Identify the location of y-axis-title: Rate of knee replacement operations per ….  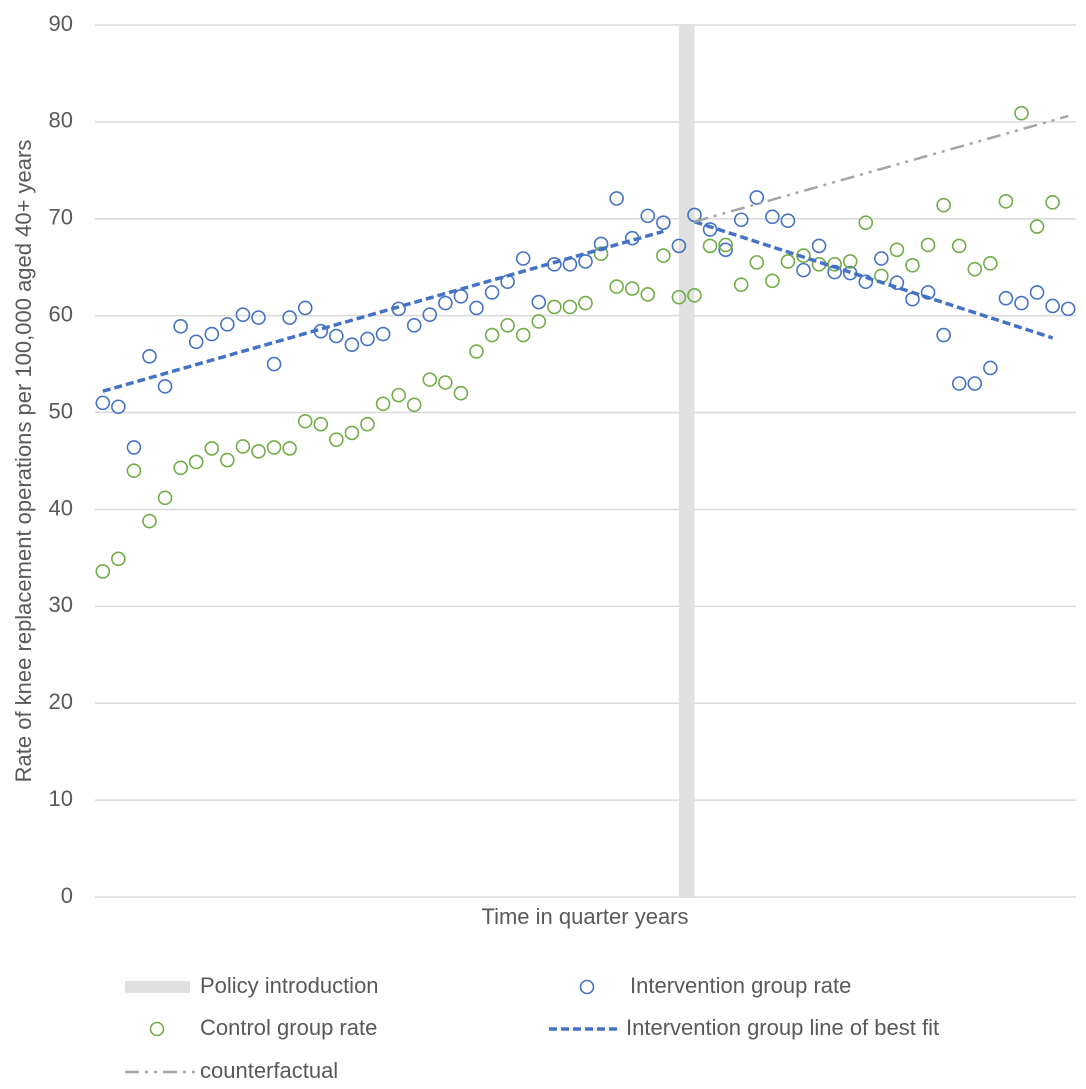
(23, 461).